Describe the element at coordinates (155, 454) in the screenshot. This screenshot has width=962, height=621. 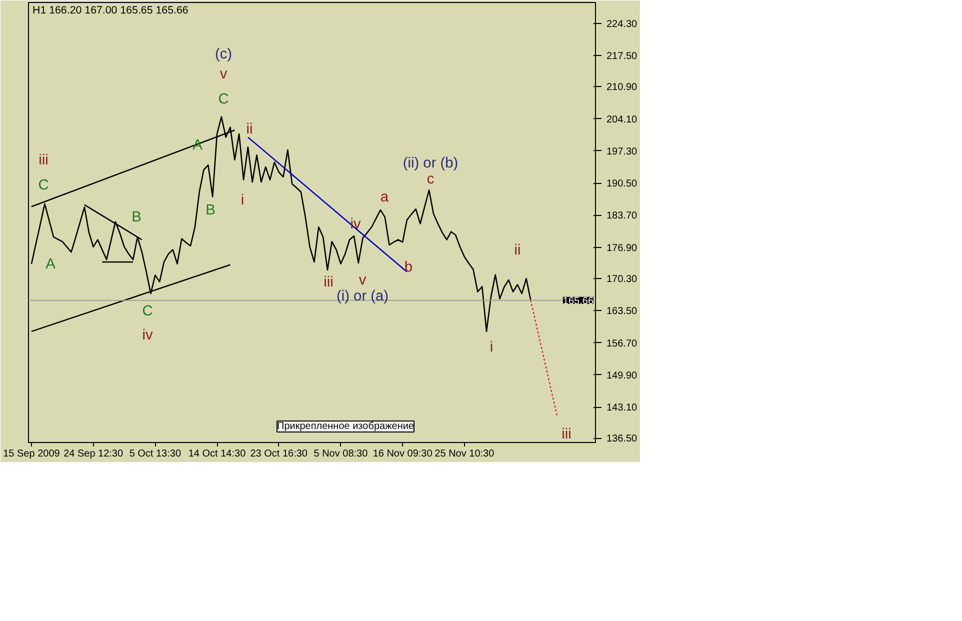
I see `x-tick-label: 5 Oct 13:30` at that location.